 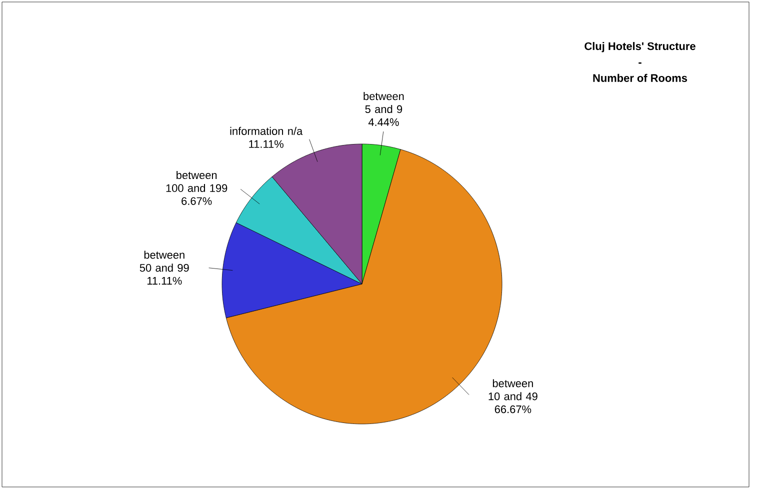 What do you see at coordinates (384, 103) in the screenshot?
I see `slice-label: between 5 and 9` at bounding box center [384, 103].